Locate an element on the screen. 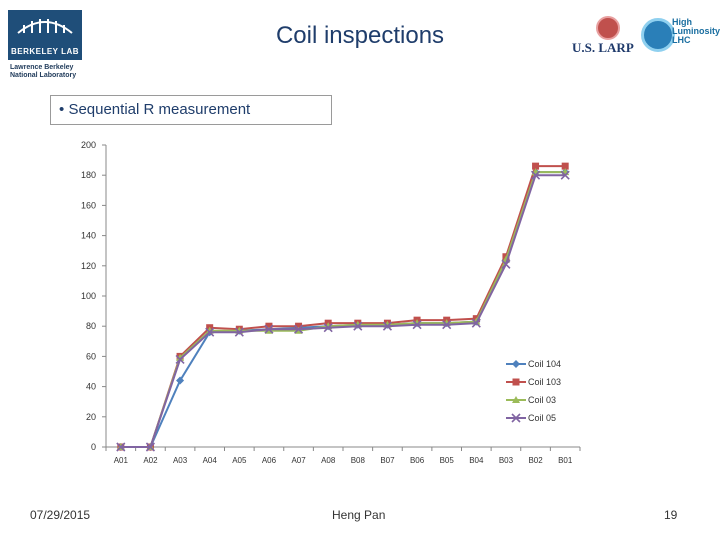 This screenshot has width=720, height=540. bullet-box: • Sequential R measurement is located at coordinates (191, 110).